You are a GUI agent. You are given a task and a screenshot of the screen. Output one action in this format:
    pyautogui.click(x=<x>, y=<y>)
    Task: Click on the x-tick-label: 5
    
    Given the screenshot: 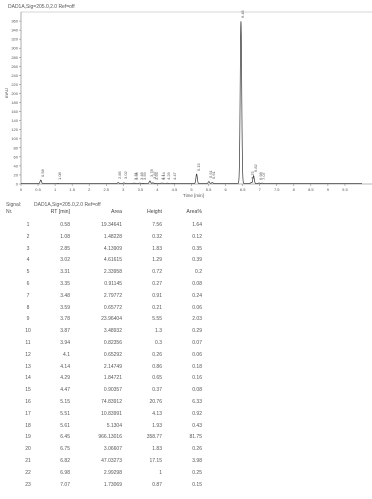 What is the action you would take?
    pyautogui.click(x=191, y=189)
    